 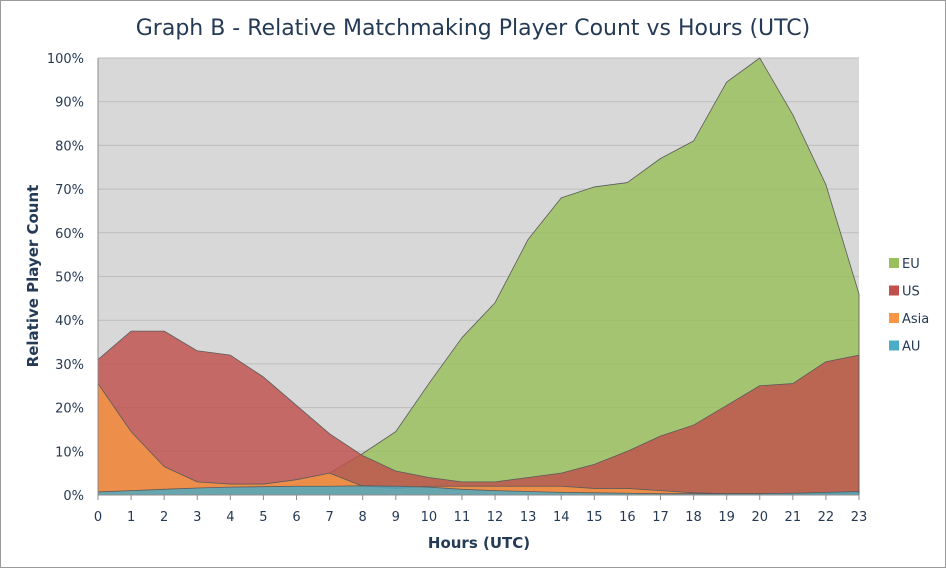 What do you see at coordinates (495, 517) in the screenshot?
I see `x-tick-label: 12` at bounding box center [495, 517].